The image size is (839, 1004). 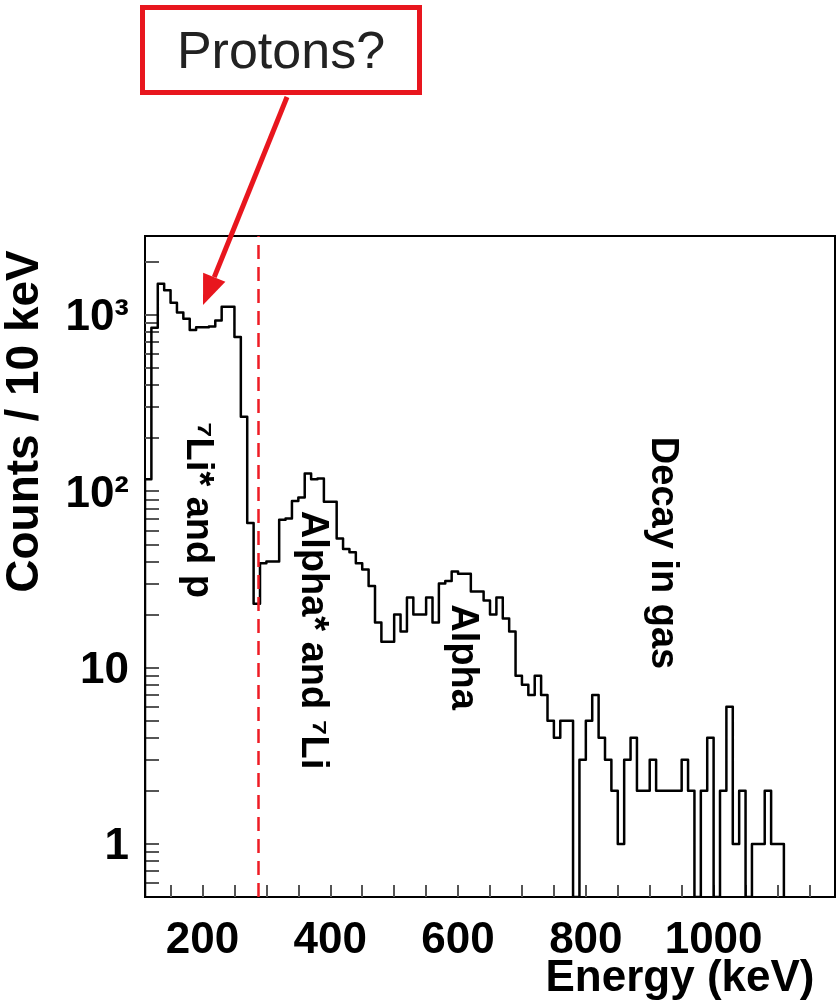 What do you see at coordinates (330, 937) in the screenshot?
I see `x-tick-label: 400` at bounding box center [330, 937].